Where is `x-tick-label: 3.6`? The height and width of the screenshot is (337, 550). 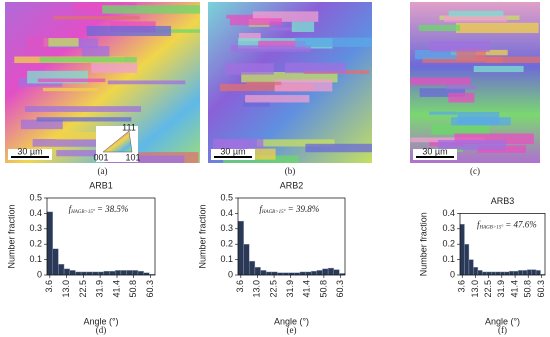
x-tick-label: 3.6 is located at coordinates (49, 286).